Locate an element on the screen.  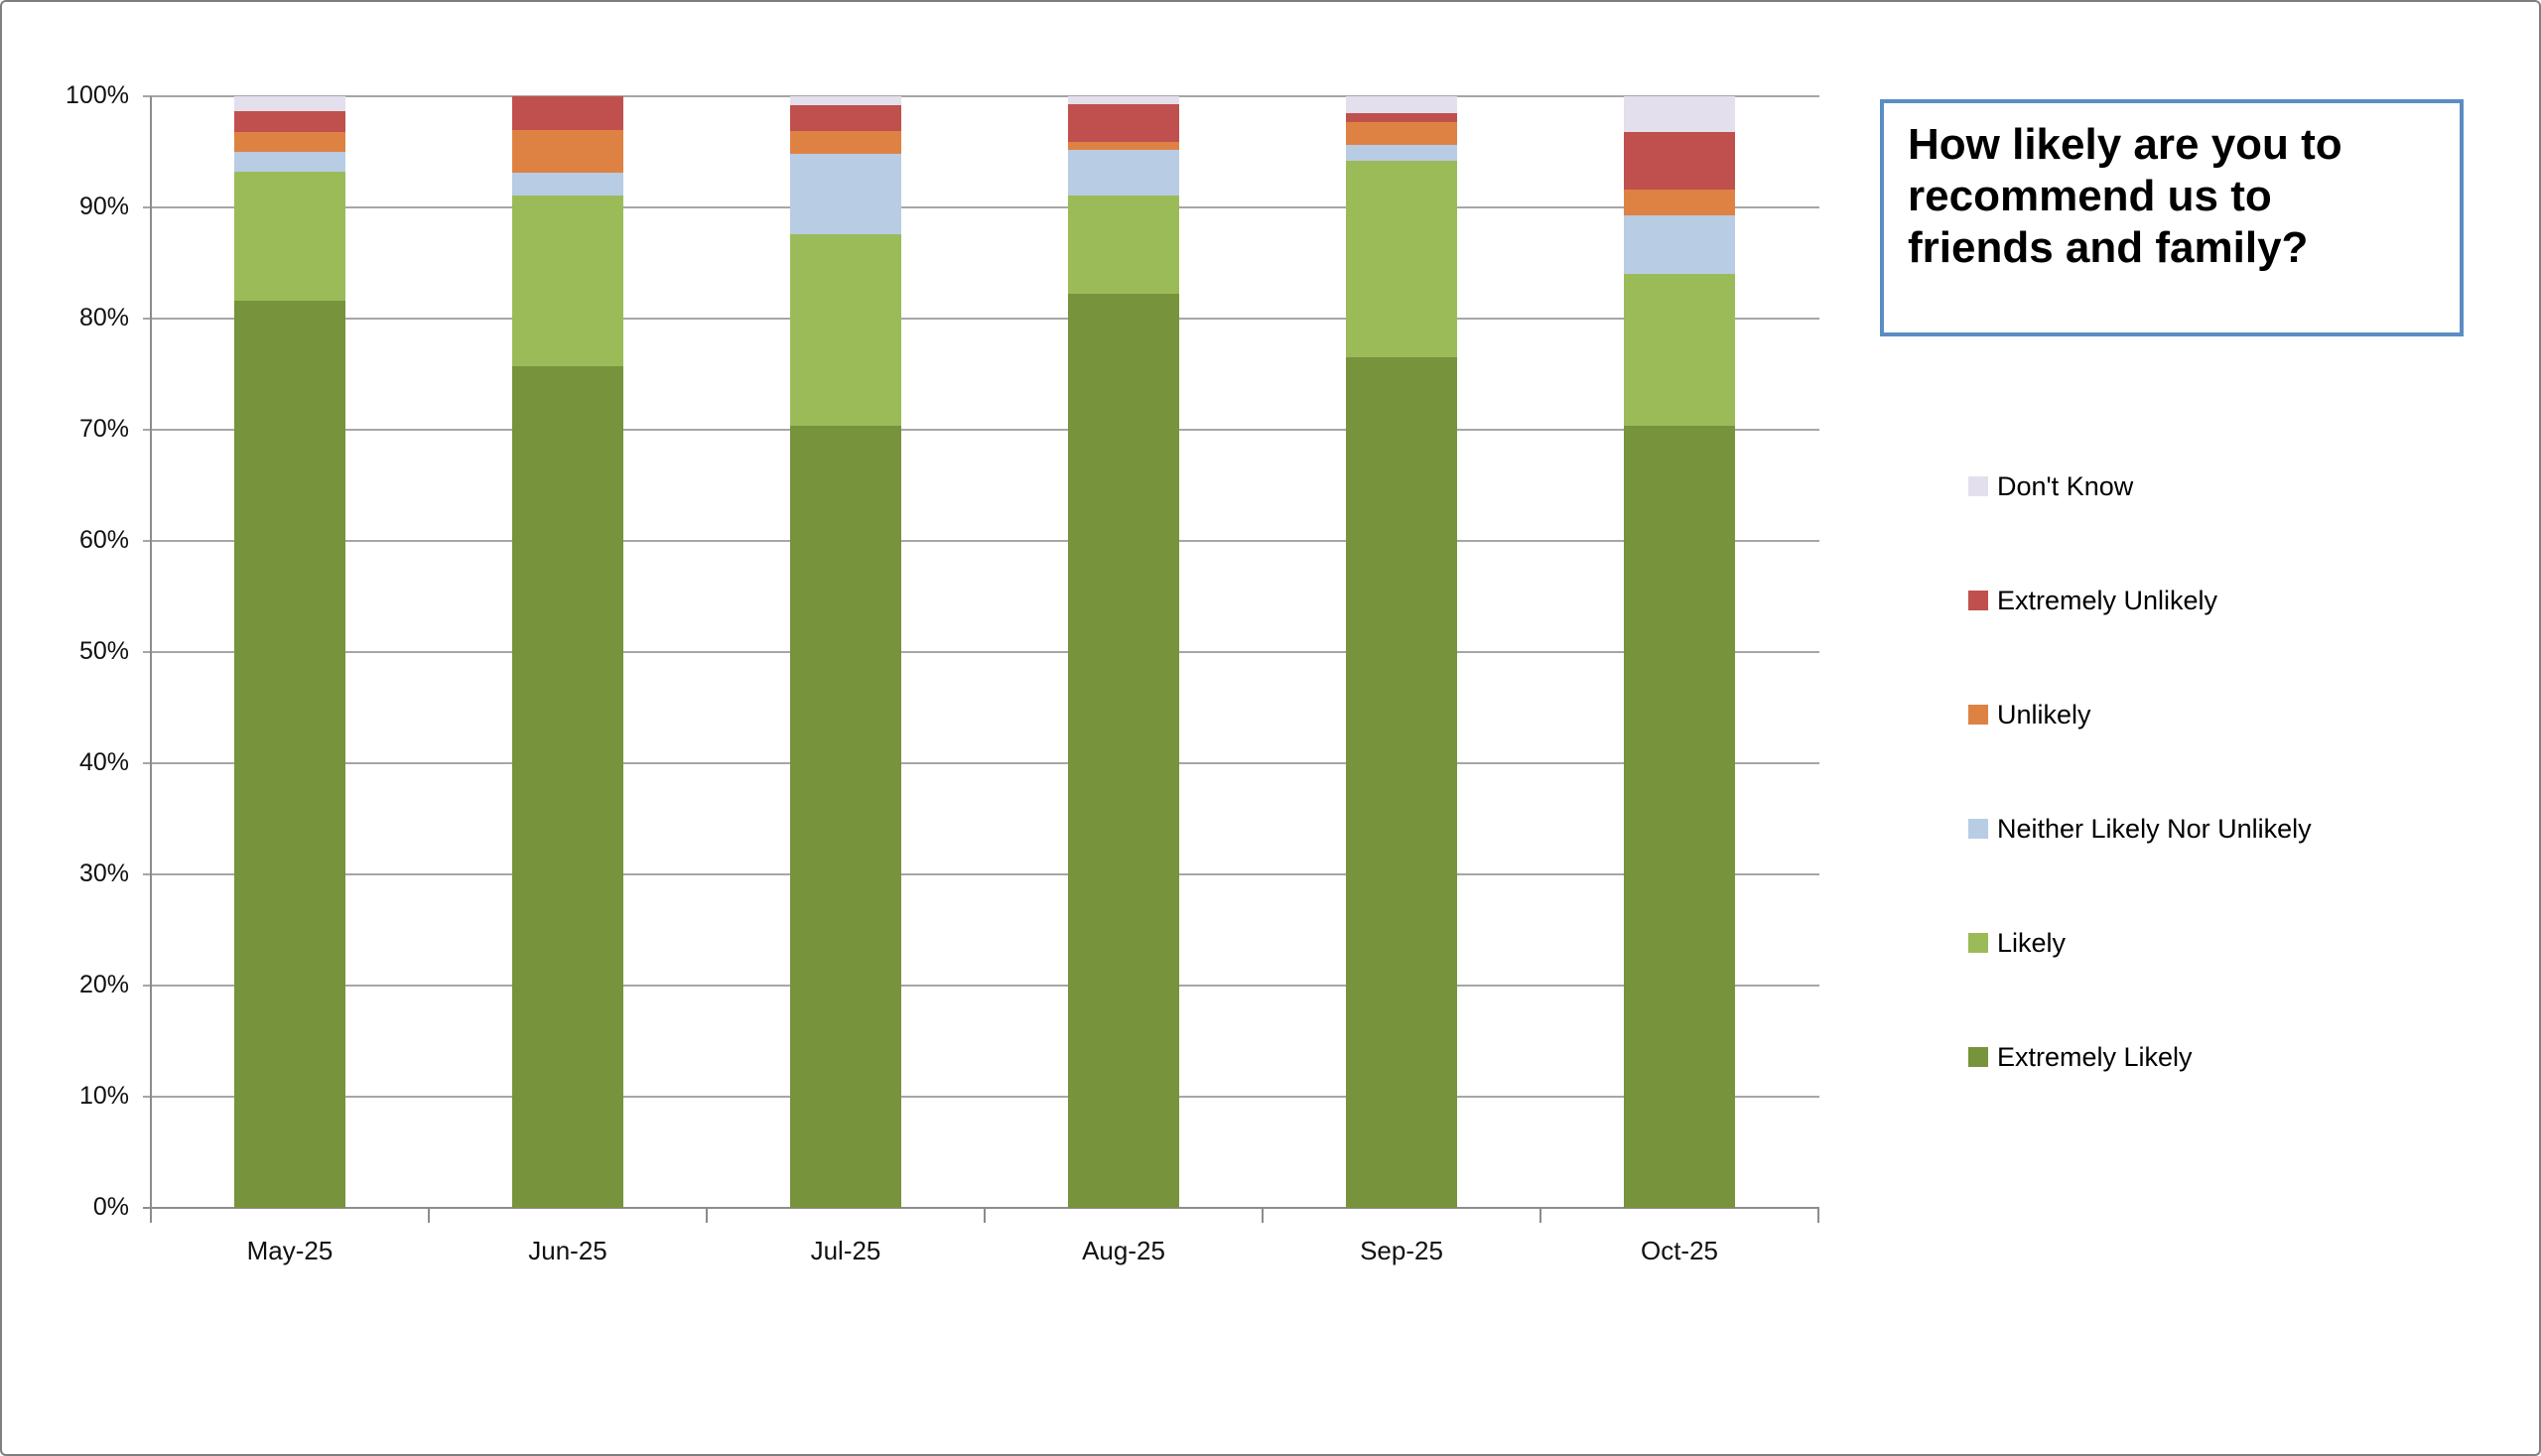
y-axis-tick-label: 10% is located at coordinates (103, 1096).